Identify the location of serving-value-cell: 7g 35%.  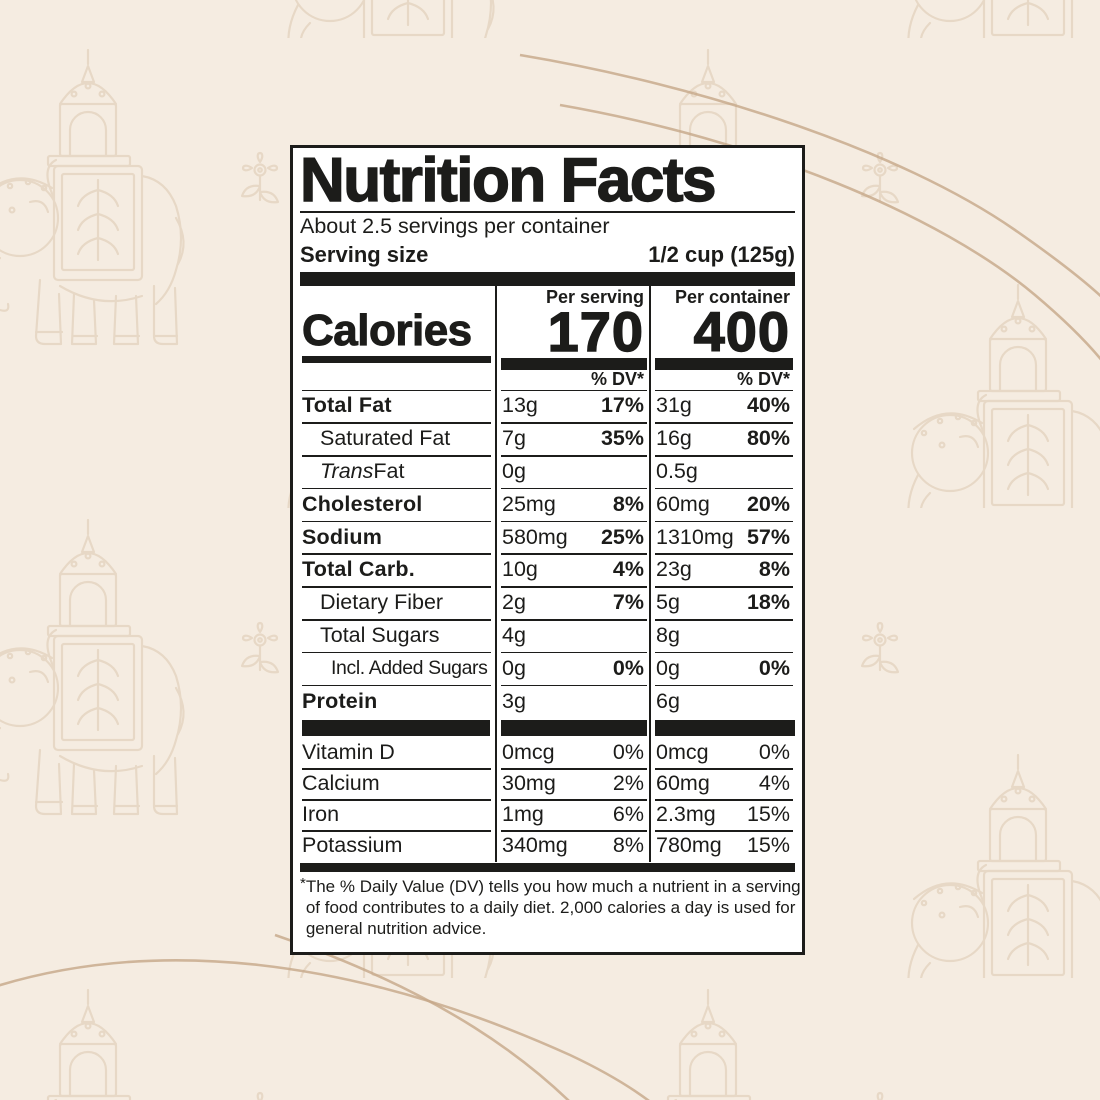
(572, 438).